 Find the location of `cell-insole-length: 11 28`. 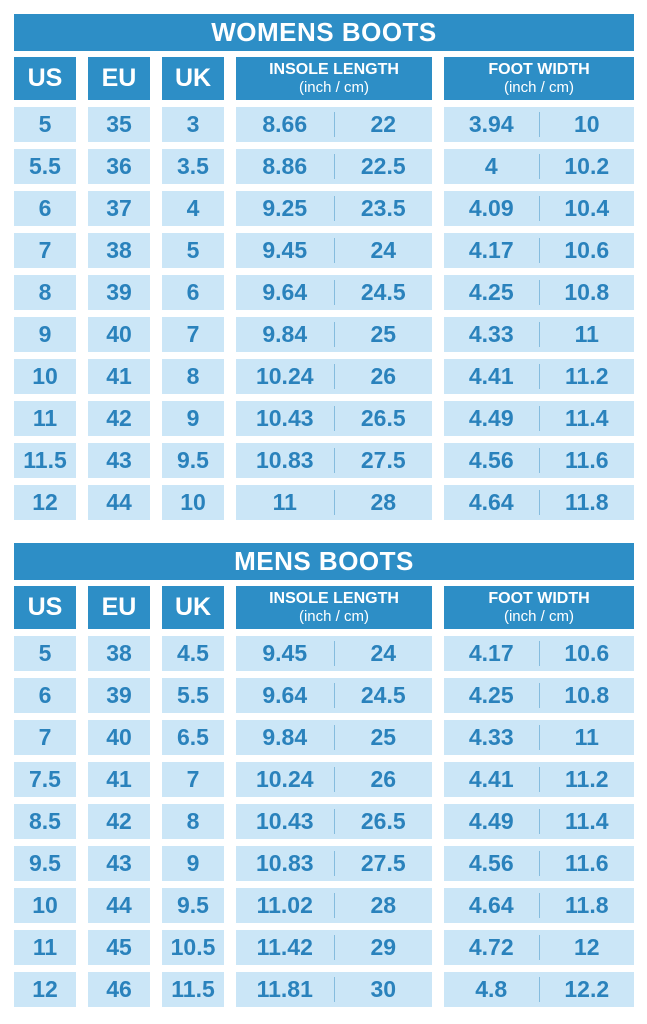

cell-insole-length: 11 28 is located at coordinates (334, 502).